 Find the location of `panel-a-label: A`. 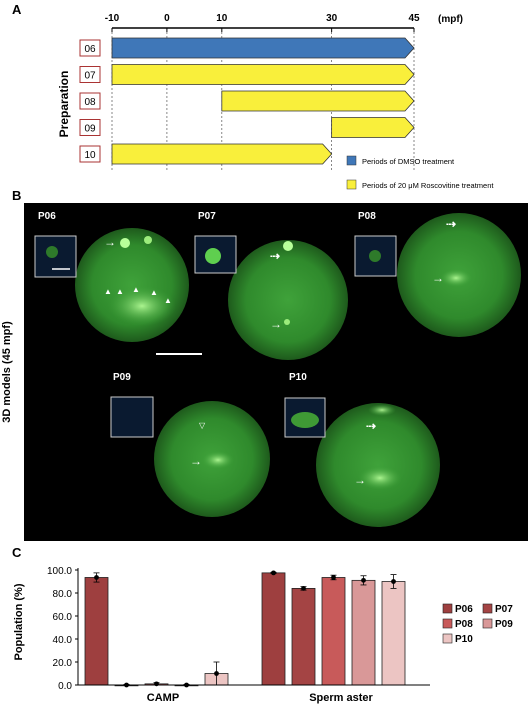

panel-a-label: A is located at coordinates (17, 9).